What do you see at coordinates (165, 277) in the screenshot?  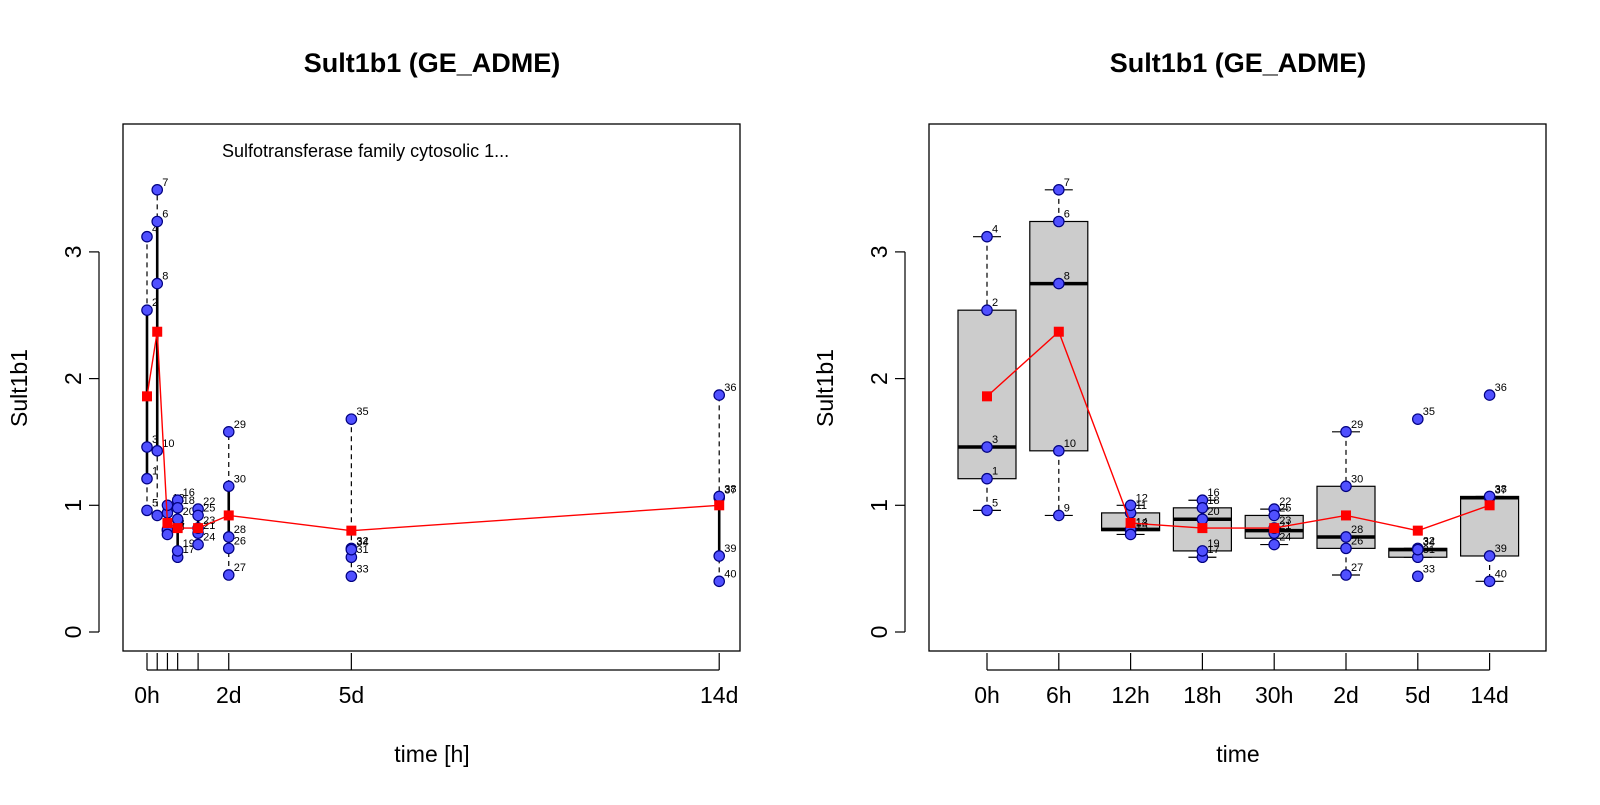 I see `left-point-label: 8` at bounding box center [165, 277].